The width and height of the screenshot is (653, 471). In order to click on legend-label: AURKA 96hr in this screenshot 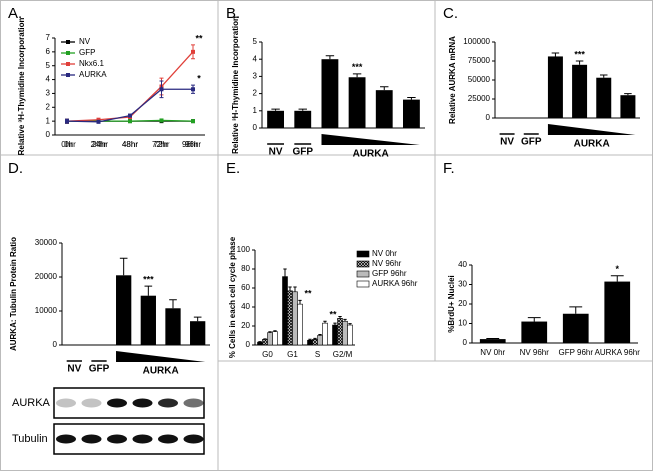, I will do `click(395, 283)`.